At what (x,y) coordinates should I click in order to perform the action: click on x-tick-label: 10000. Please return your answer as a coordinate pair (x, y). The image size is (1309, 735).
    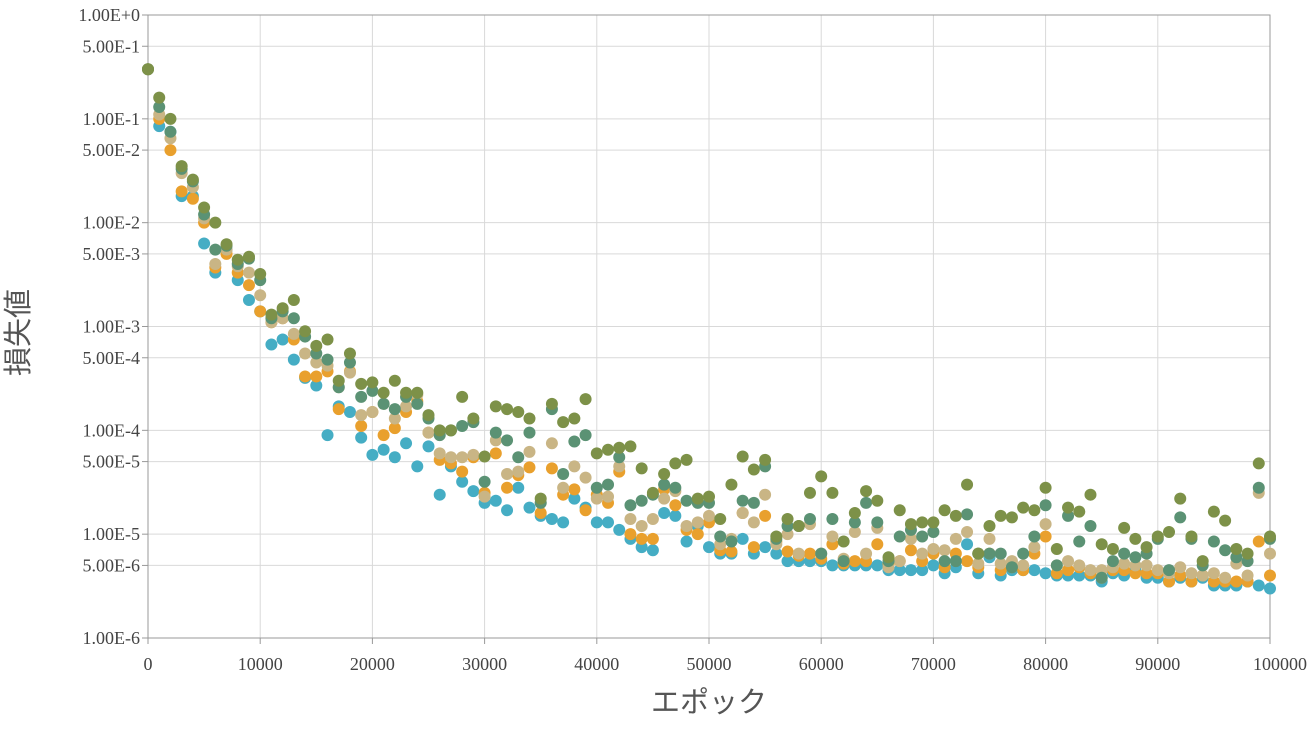
    Looking at the image, I should click on (260, 664).